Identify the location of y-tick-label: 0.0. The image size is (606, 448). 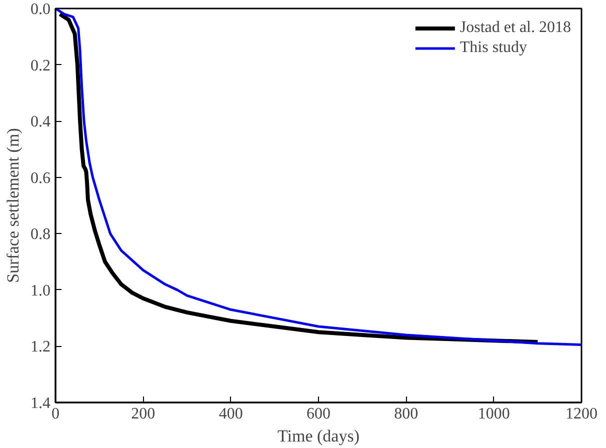
(40, 9).